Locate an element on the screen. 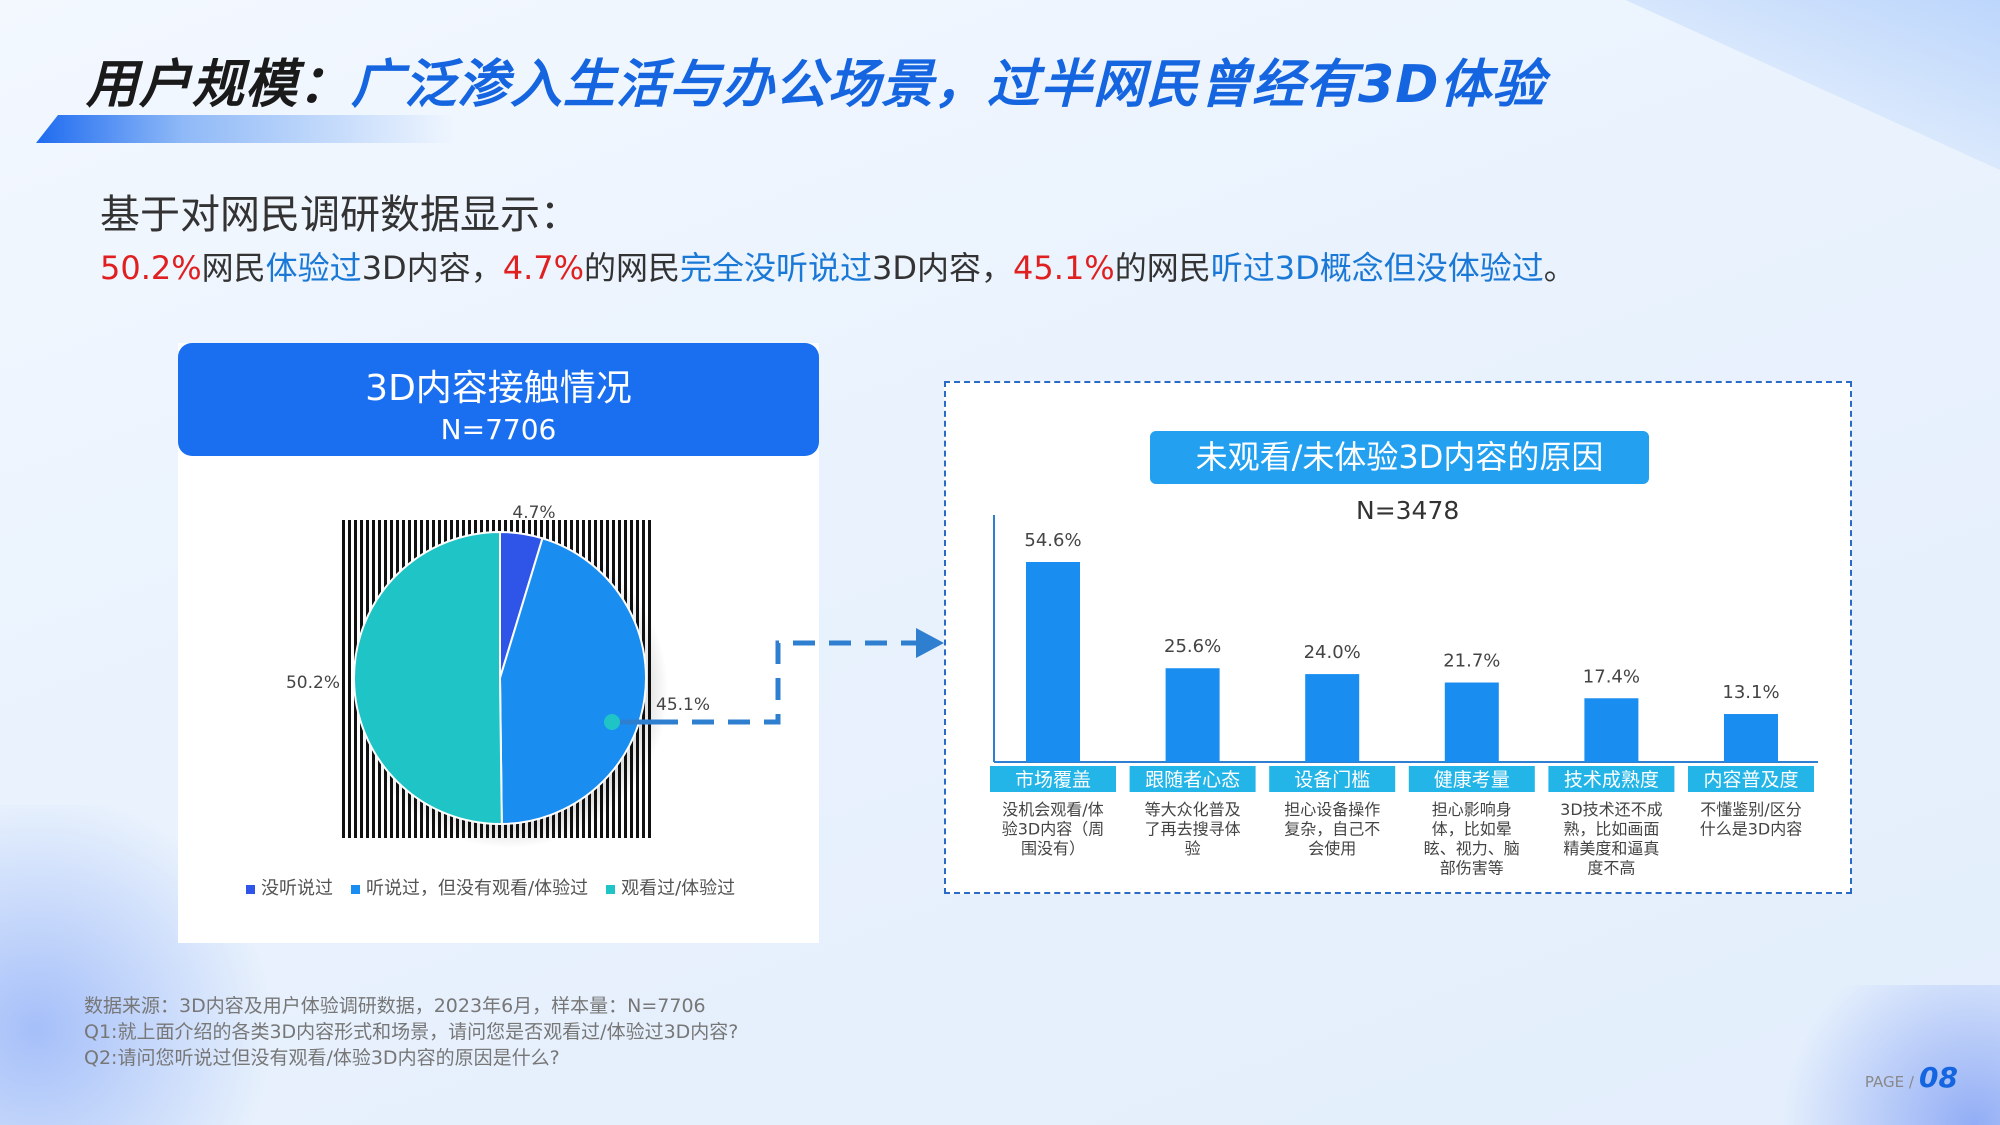 The image size is (2000, 1125). category-description: 不懂鉴别/区分 is located at coordinates (1750, 809).